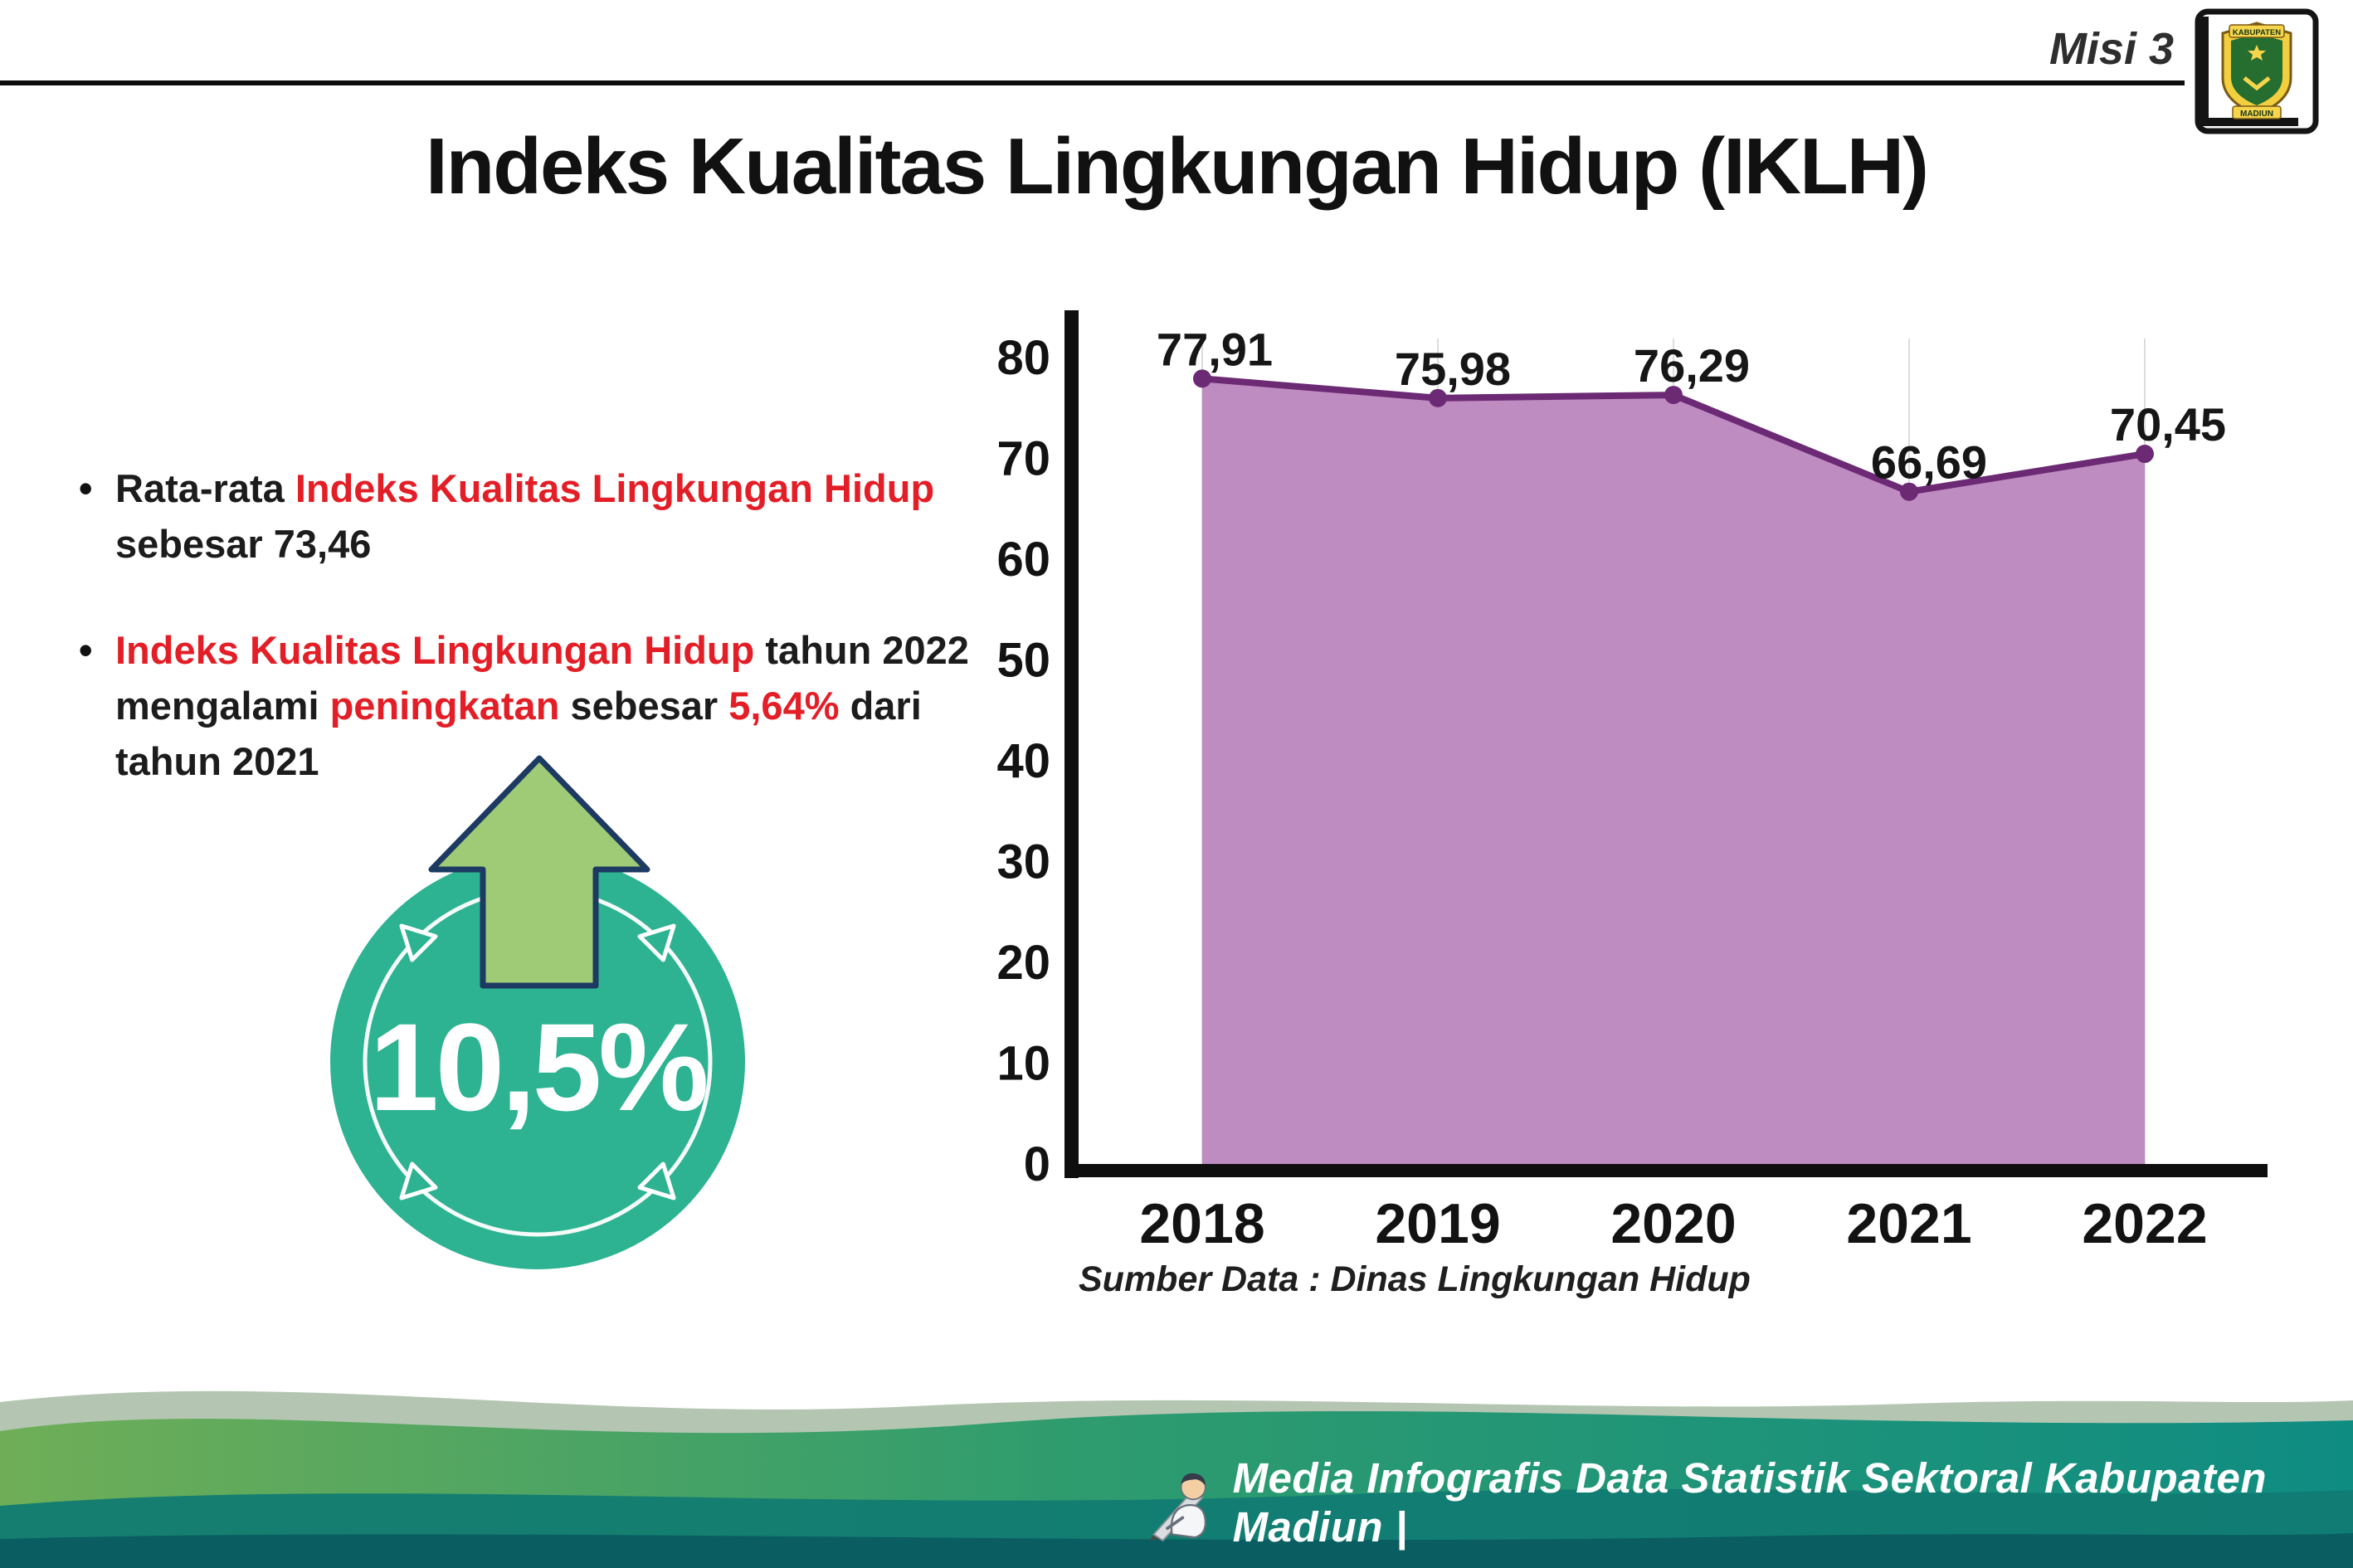 The image size is (2353, 1568). What do you see at coordinates (784, 706) in the screenshot?
I see `bullet-text-segment: 5,64%` at bounding box center [784, 706].